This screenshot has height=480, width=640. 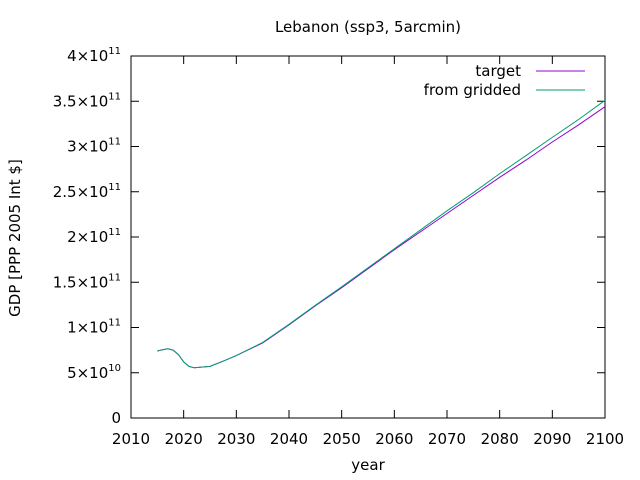 What do you see at coordinates (87, 281) in the screenshot?
I see `y-tick-label: 1.5×10¹¹` at bounding box center [87, 281].